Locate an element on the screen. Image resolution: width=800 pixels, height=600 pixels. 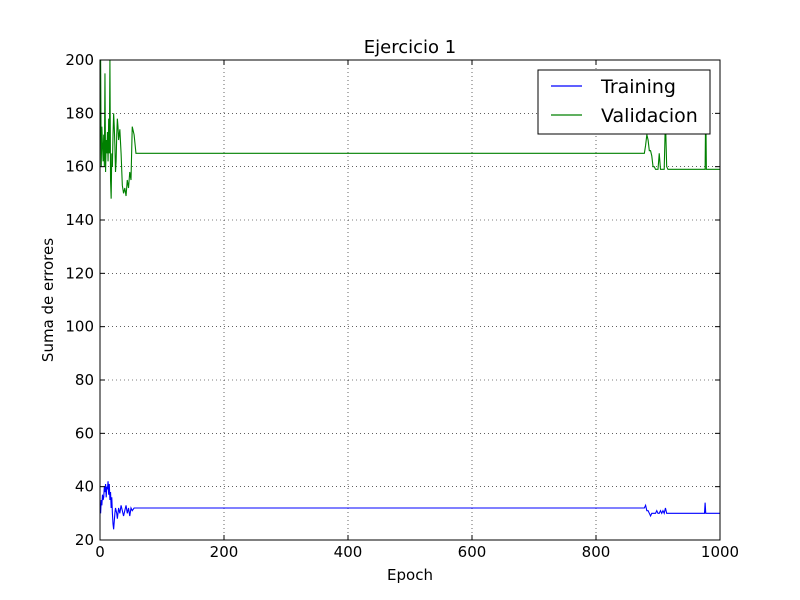
x-tick-label: 800 is located at coordinates (596, 552).